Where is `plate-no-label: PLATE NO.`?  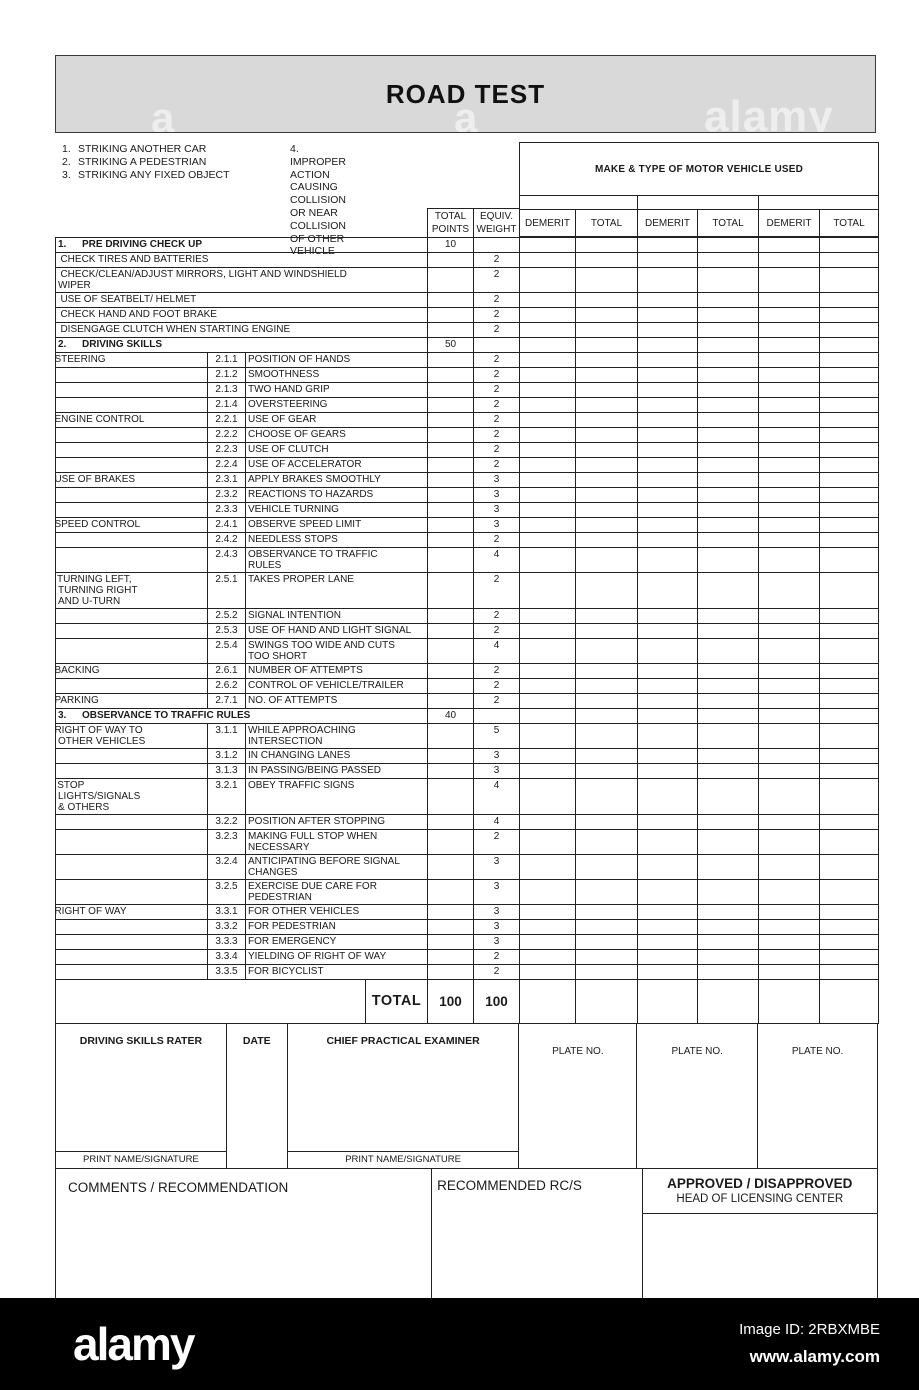
plate-no-label: PLATE NO. is located at coordinates (578, 1051).